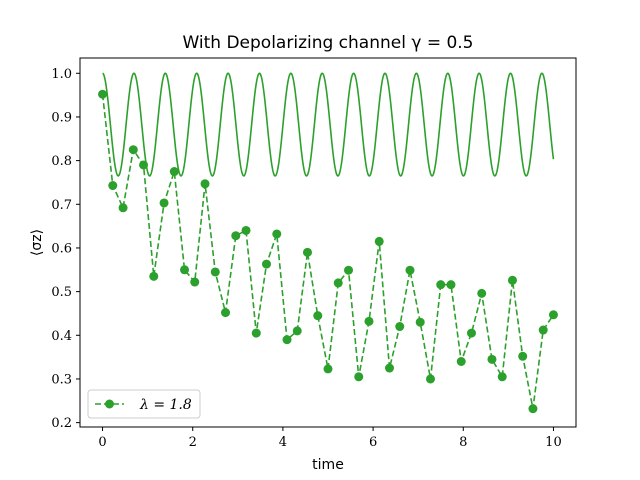 The height and width of the screenshot is (480, 640). I want to click on x-tick-label: 10, so click(553, 442).